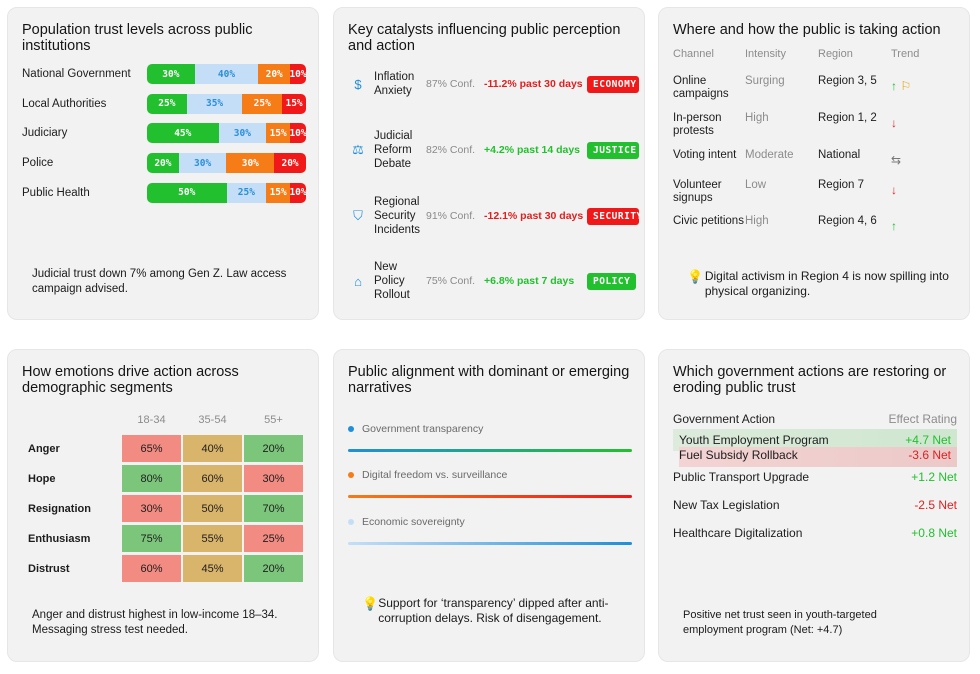  I want to click on heatmap-column-header: 35-54, so click(212, 420).